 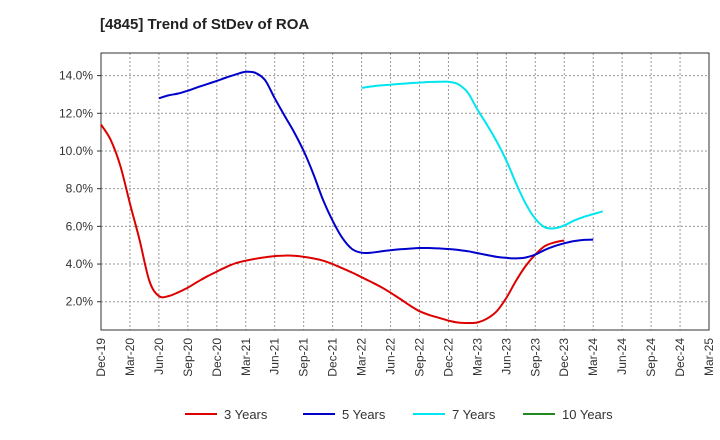 What do you see at coordinates (246, 414) in the screenshot?
I see `legend-label: 3 Years` at bounding box center [246, 414].